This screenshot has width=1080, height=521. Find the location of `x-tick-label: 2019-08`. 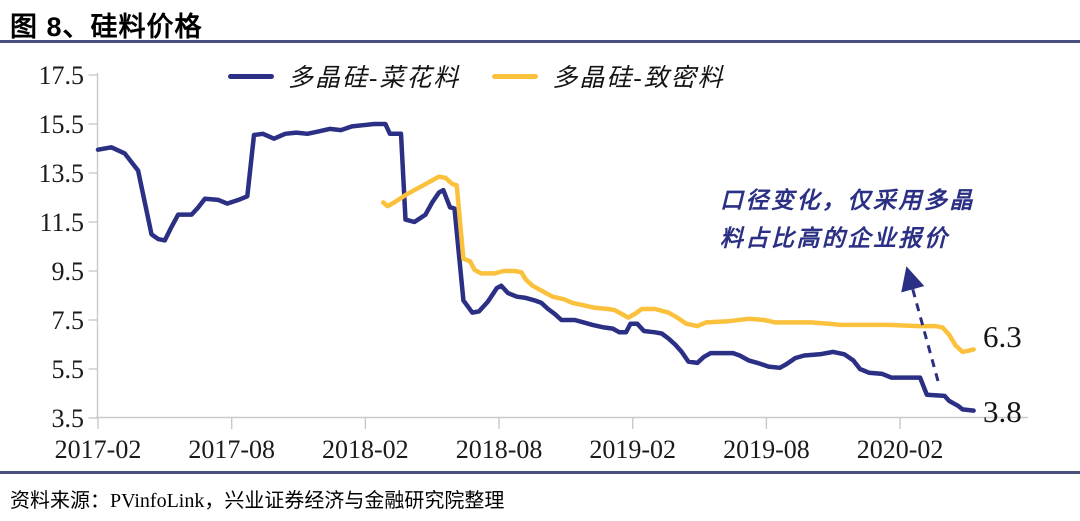

x-tick-label: 2019-08 is located at coordinates (766, 449).